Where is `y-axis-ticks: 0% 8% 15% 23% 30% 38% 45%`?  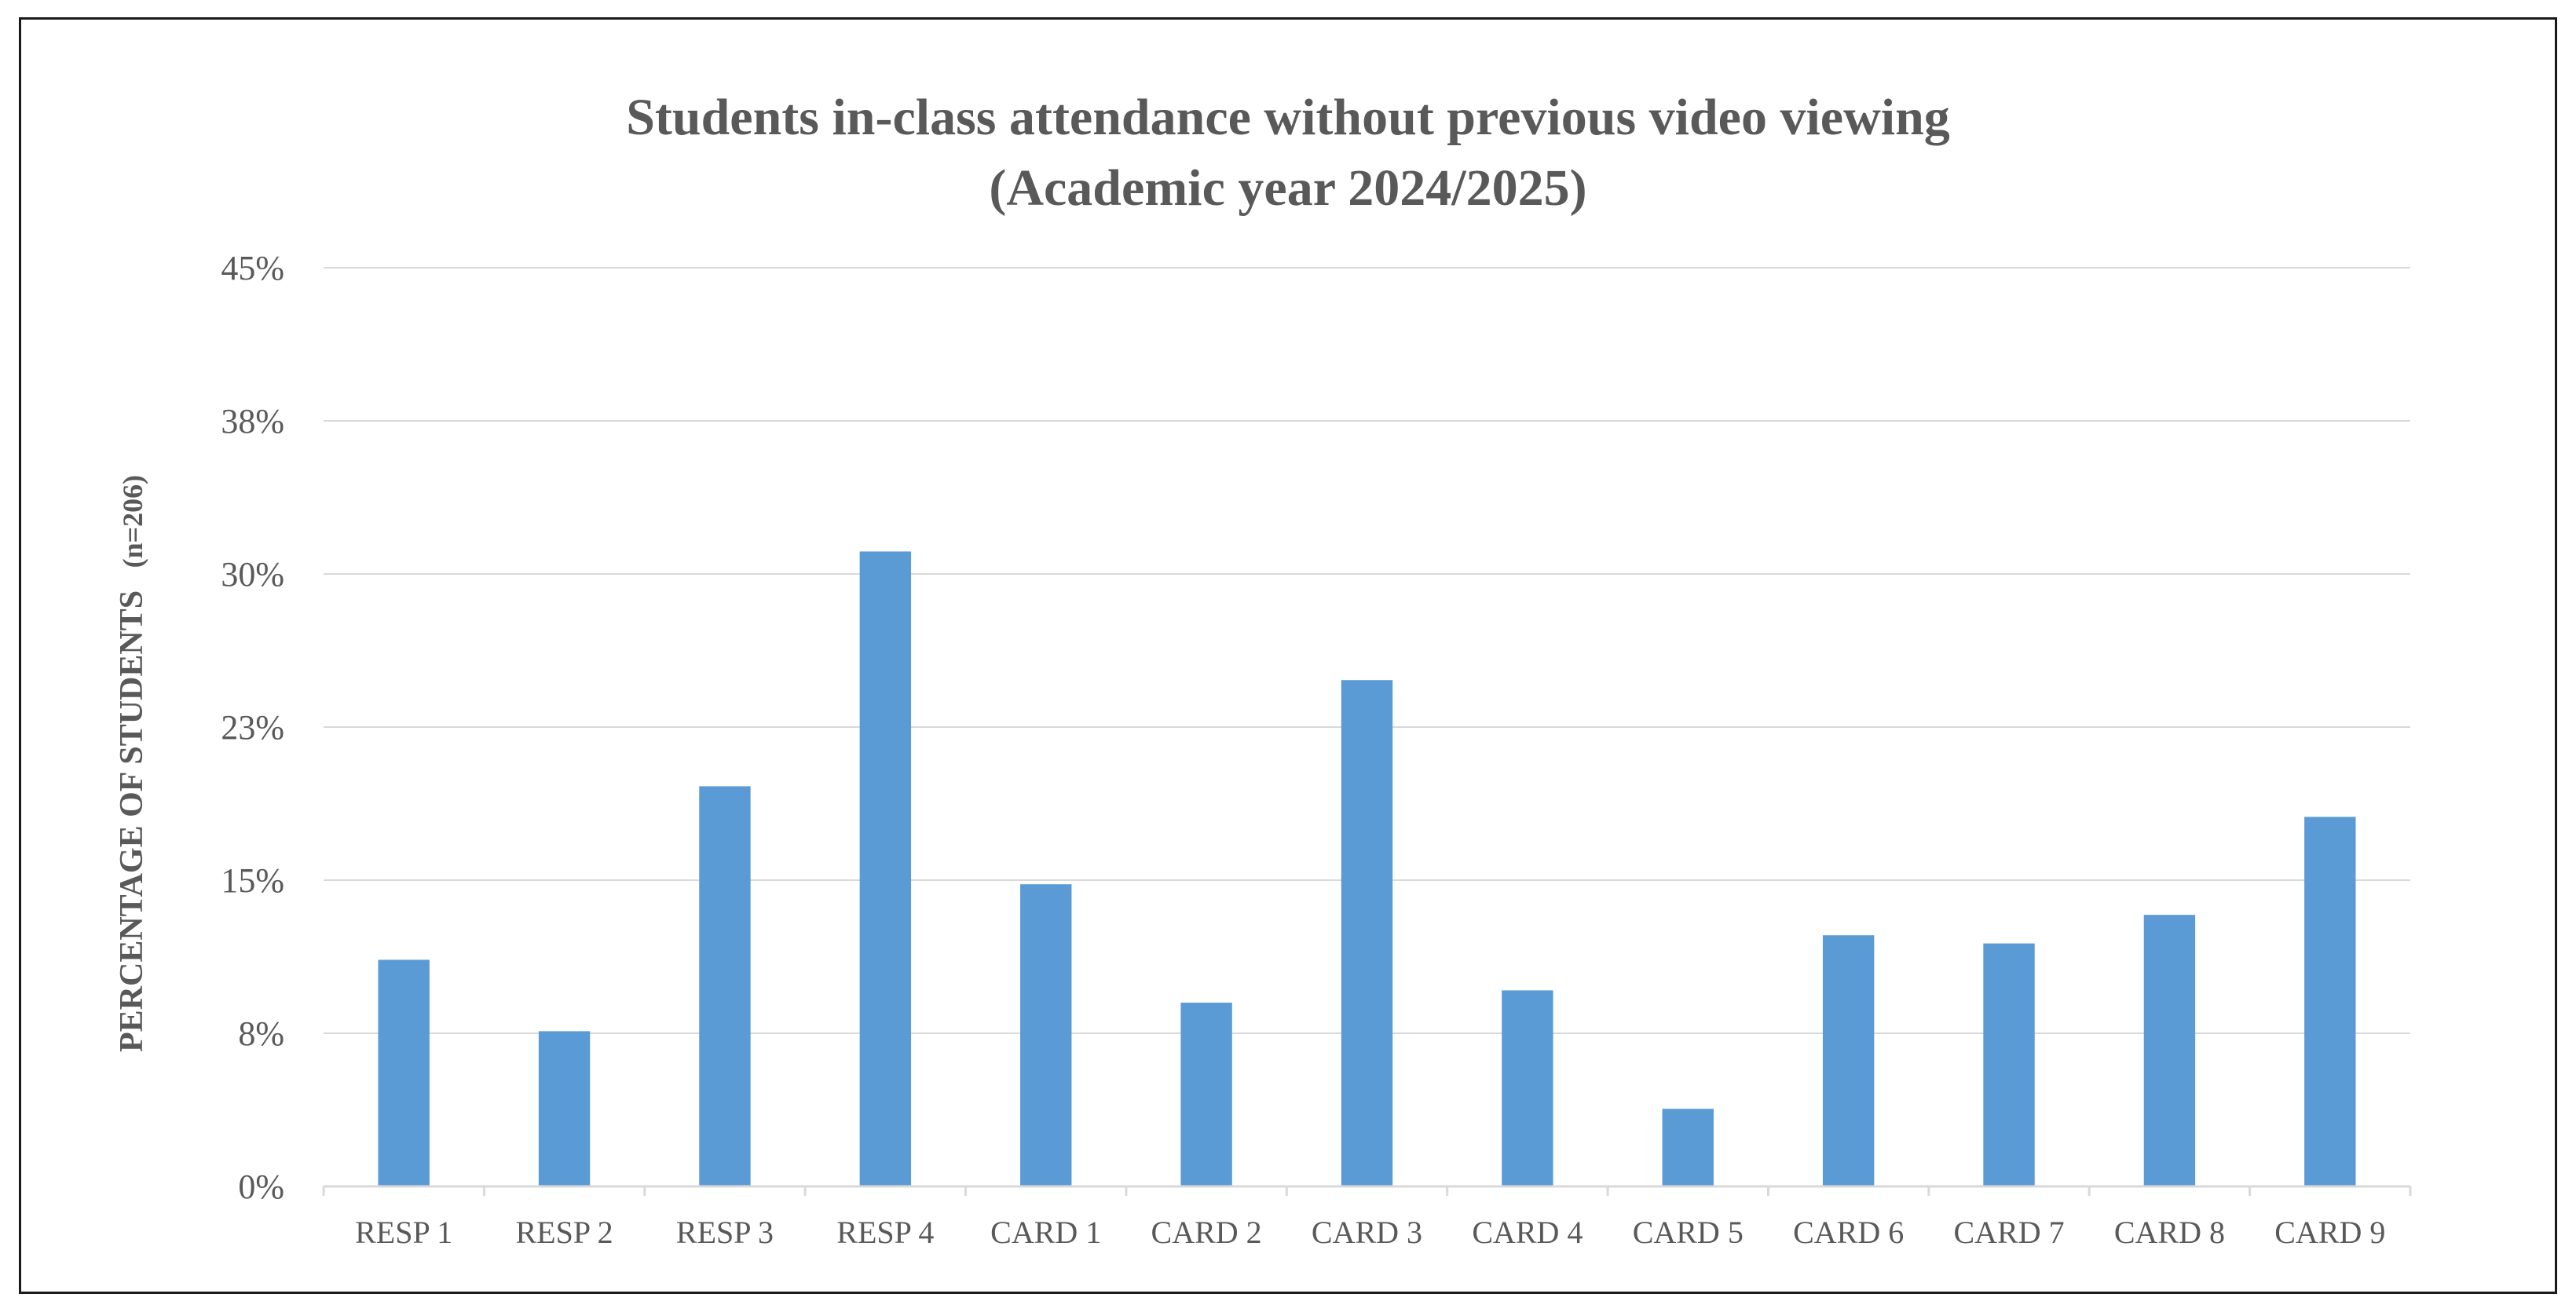 y-axis-ticks: 0% 8% 15% 23% 30% 38% 45% is located at coordinates (253, 728).